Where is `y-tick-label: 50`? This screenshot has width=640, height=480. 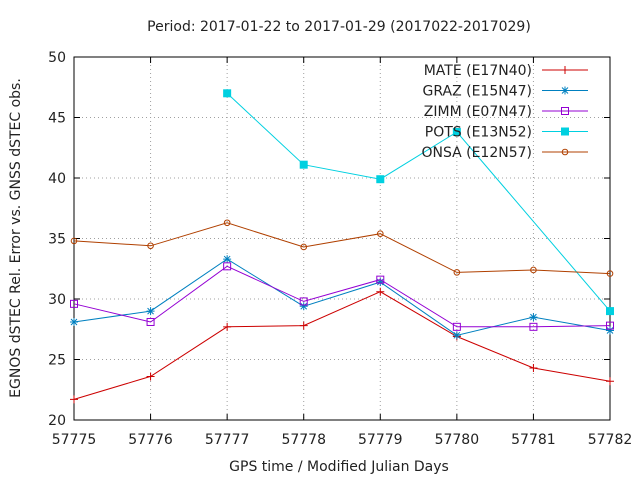 y-tick-label: 50 is located at coordinates (57, 58).